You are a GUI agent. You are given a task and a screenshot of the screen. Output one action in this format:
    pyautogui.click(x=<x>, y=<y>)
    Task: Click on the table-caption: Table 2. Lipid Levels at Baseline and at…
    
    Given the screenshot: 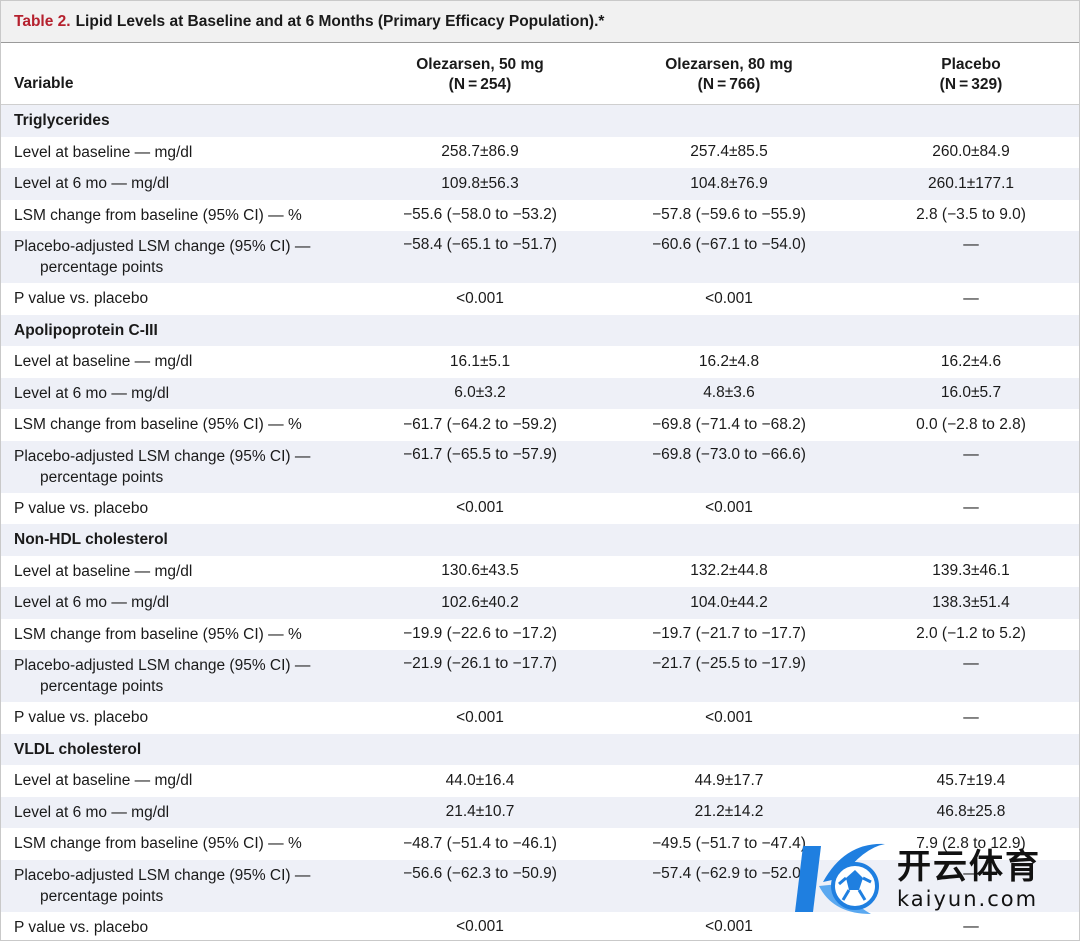 What is the action you would take?
    pyautogui.click(x=540, y=22)
    